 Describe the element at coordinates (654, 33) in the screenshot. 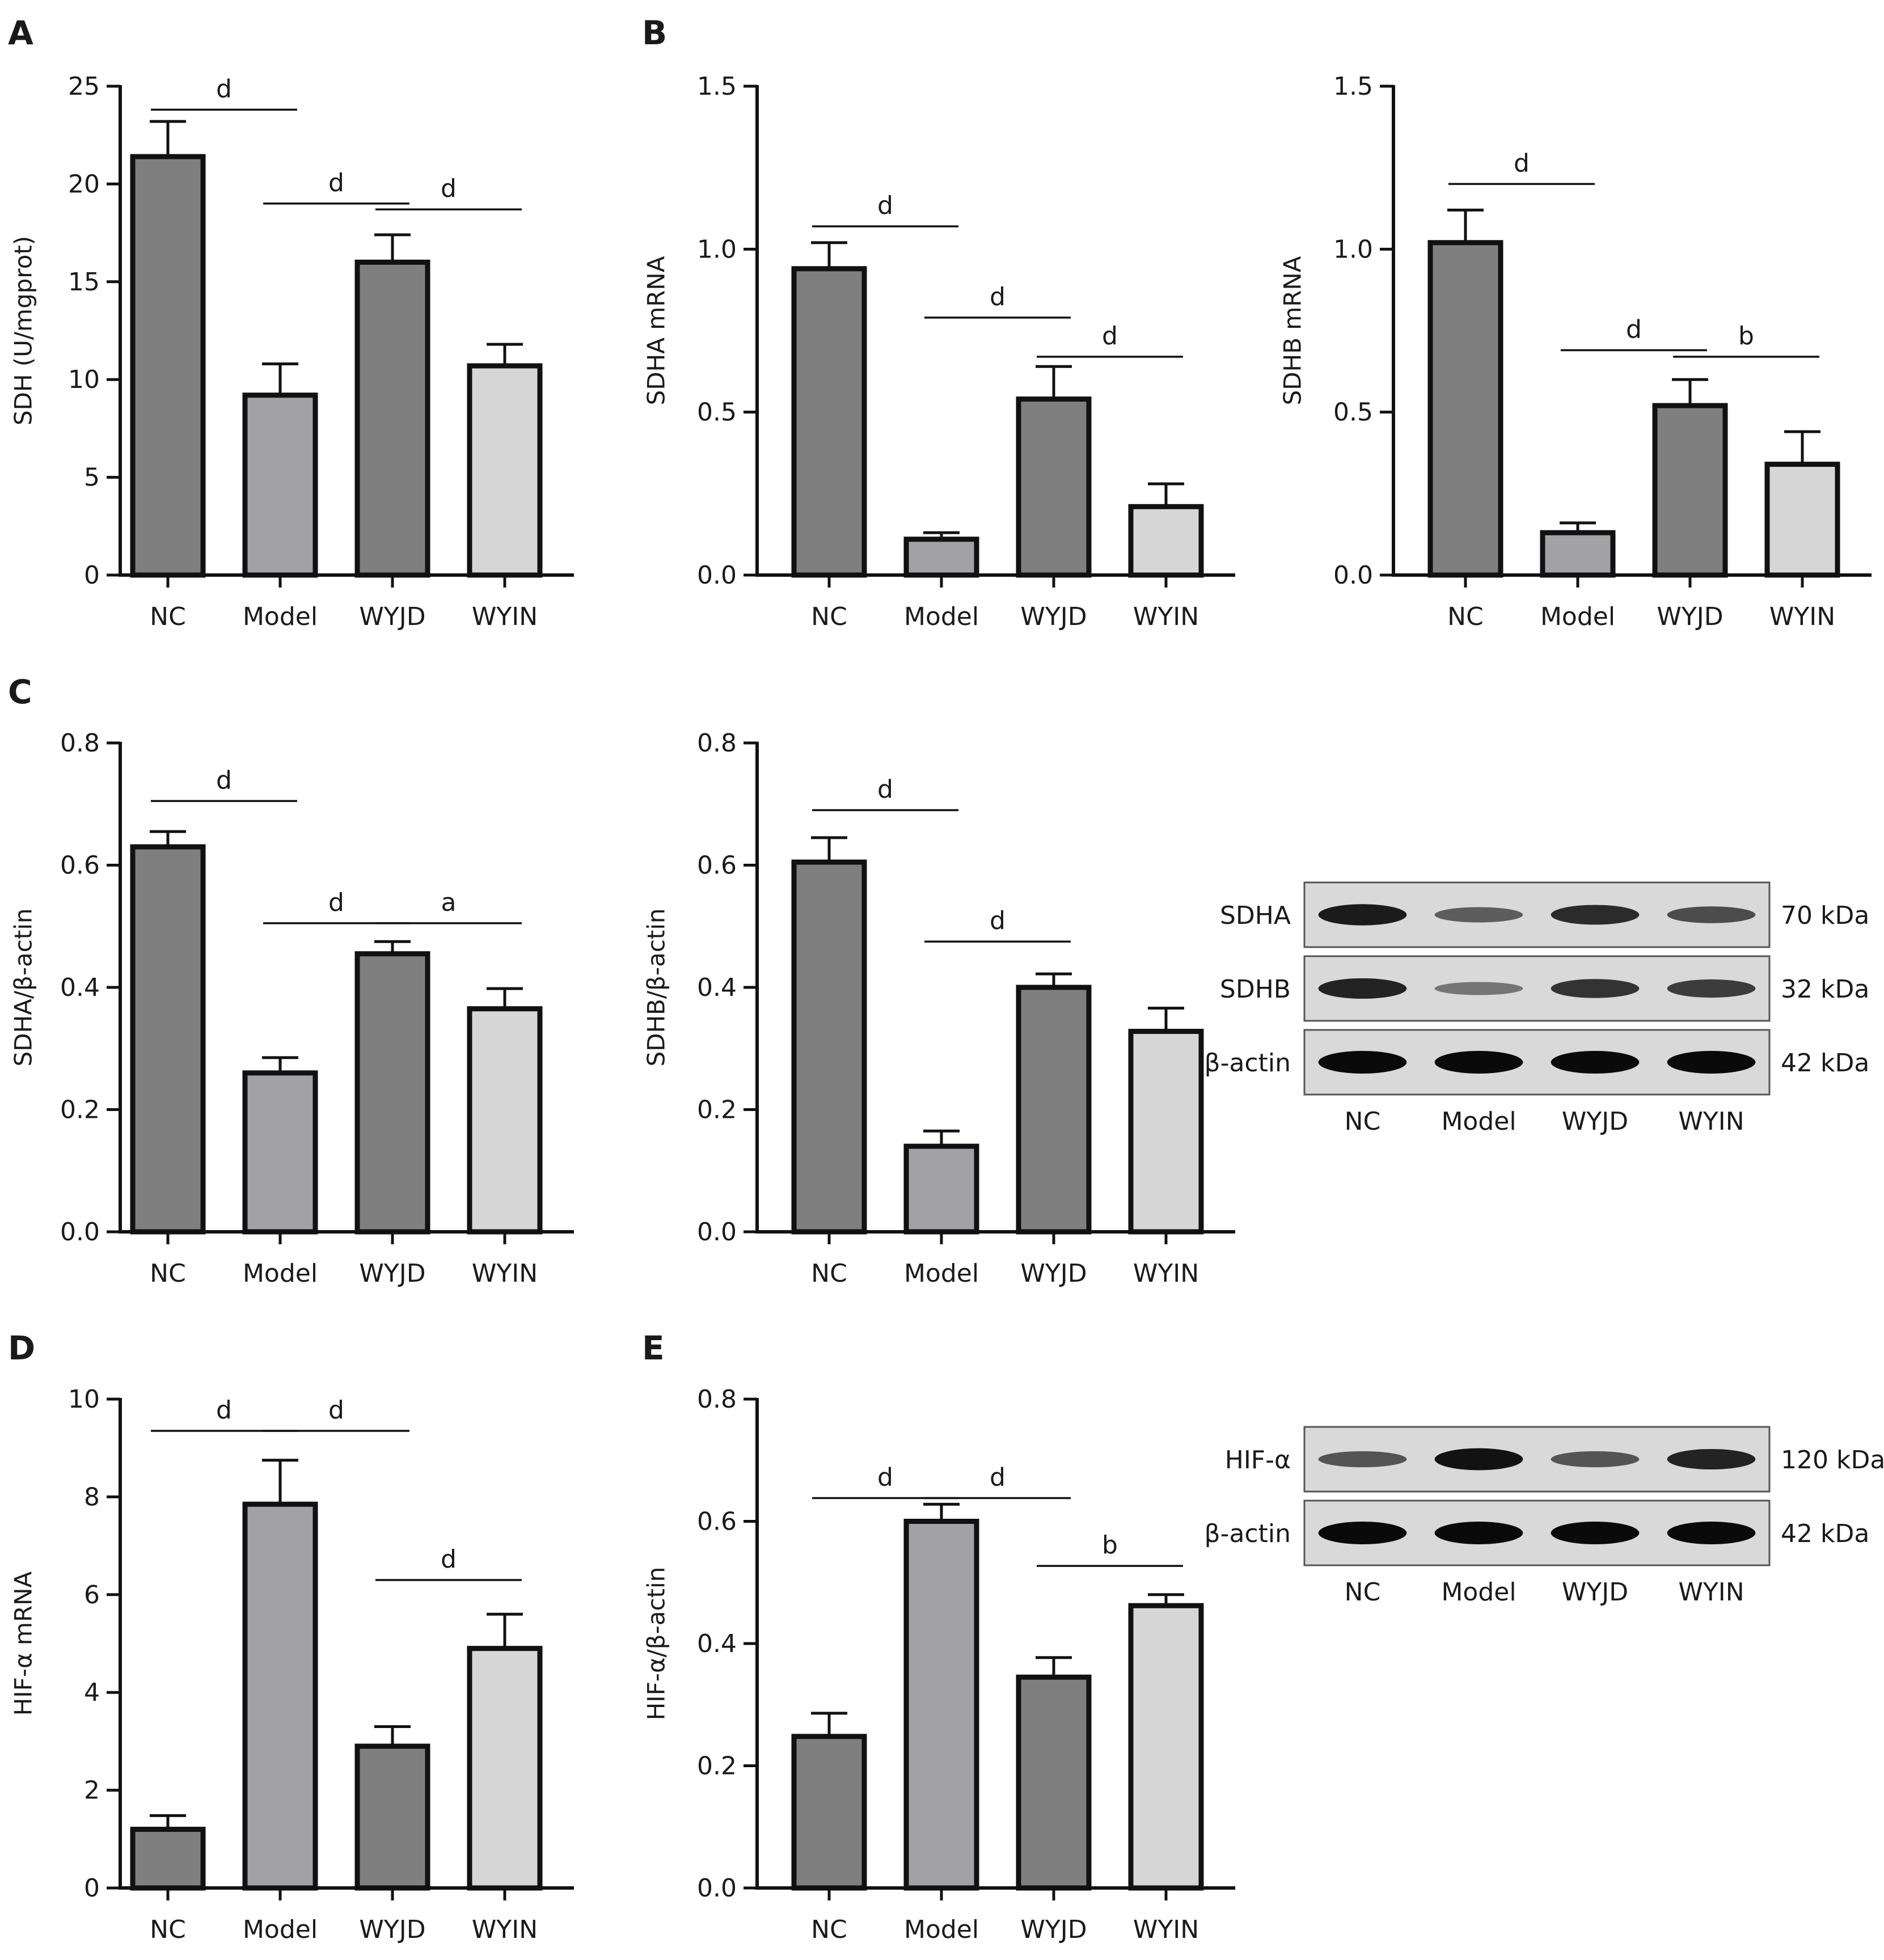

I see `panel-letter-b: B` at that location.